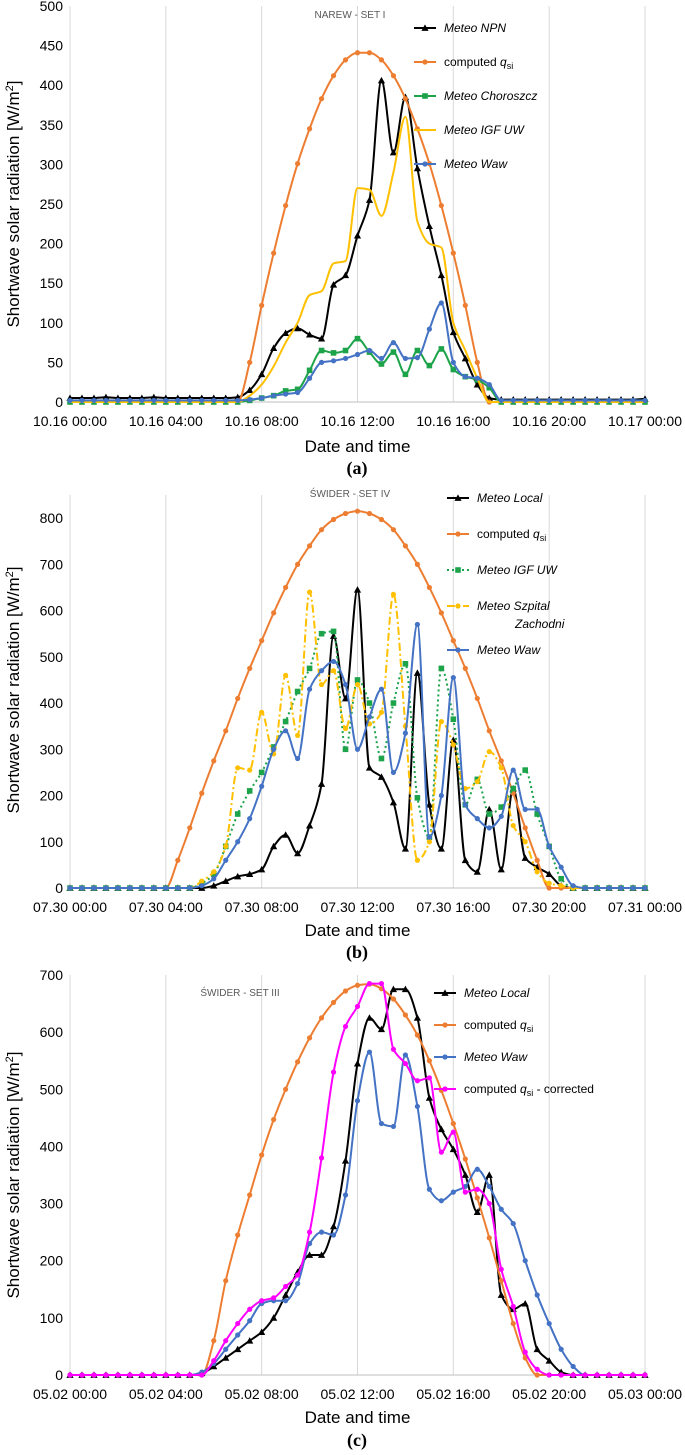  What do you see at coordinates (52, 244) in the screenshot?
I see `y-tick-label: 200` at bounding box center [52, 244].